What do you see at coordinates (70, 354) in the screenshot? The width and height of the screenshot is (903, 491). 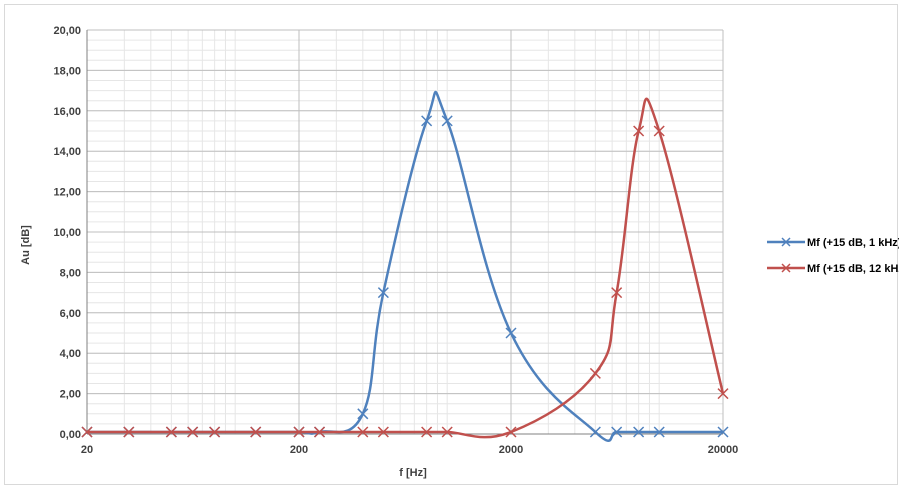 I see `y-tick-label: 4,00` at bounding box center [70, 354].